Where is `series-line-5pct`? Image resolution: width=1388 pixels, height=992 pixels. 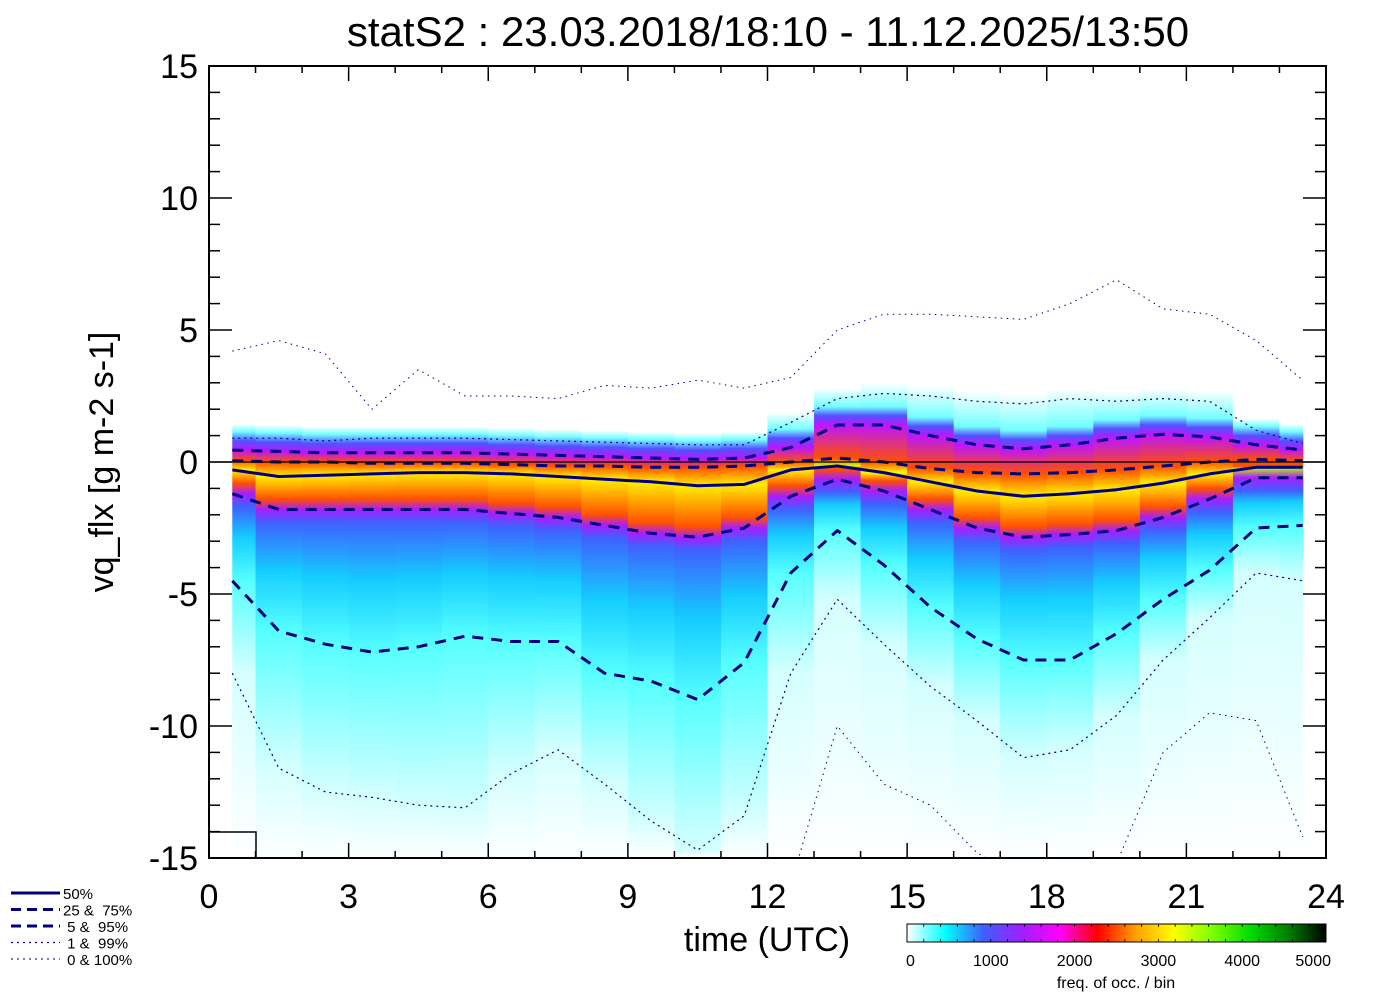
series-line-5pct is located at coordinates (767, 612).